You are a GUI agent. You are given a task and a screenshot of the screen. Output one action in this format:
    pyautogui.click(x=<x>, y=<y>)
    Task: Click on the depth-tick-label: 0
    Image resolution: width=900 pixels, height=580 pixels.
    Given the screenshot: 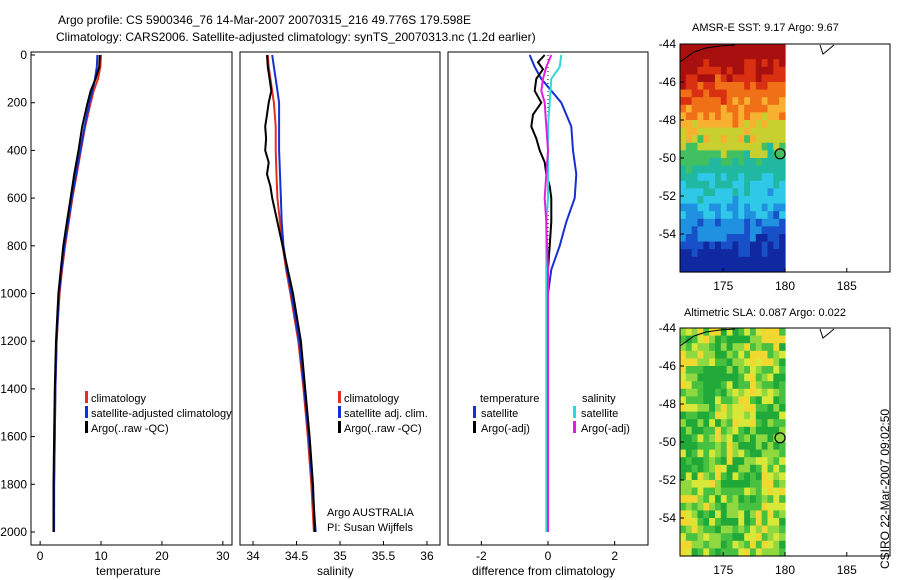 What is the action you would take?
    pyautogui.click(x=23, y=55)
    